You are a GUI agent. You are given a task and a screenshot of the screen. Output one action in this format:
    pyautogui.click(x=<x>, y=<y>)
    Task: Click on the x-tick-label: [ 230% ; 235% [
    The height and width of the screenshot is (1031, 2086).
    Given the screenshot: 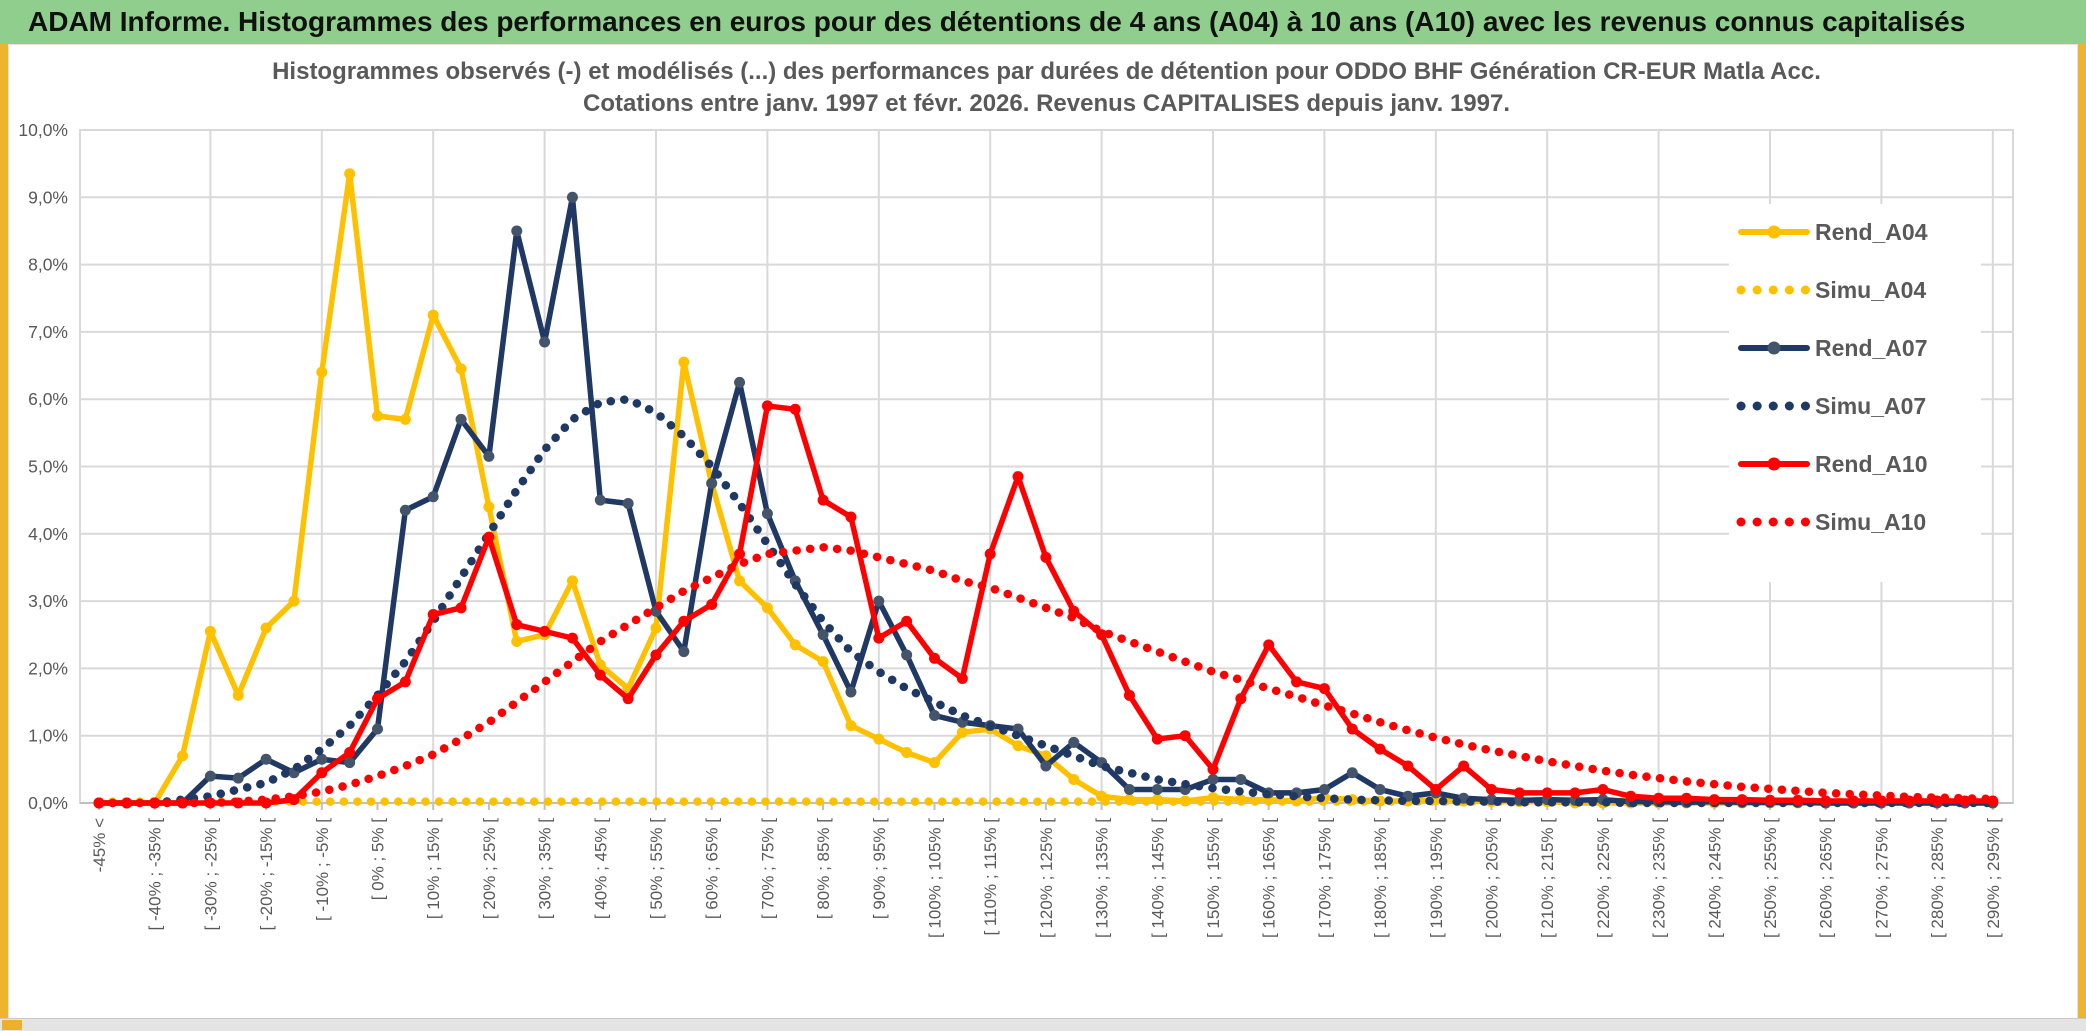 What is the action you would take?
    pyautogui.click(x=1659, y=878)
    